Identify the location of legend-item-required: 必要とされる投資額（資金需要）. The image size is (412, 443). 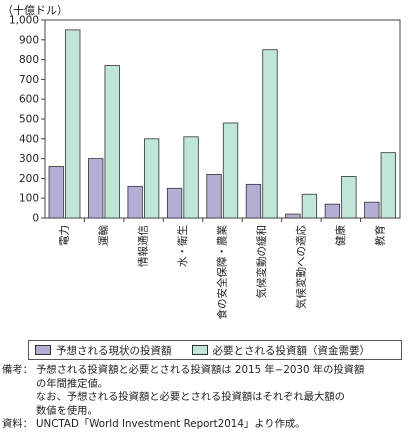
(281, 350).